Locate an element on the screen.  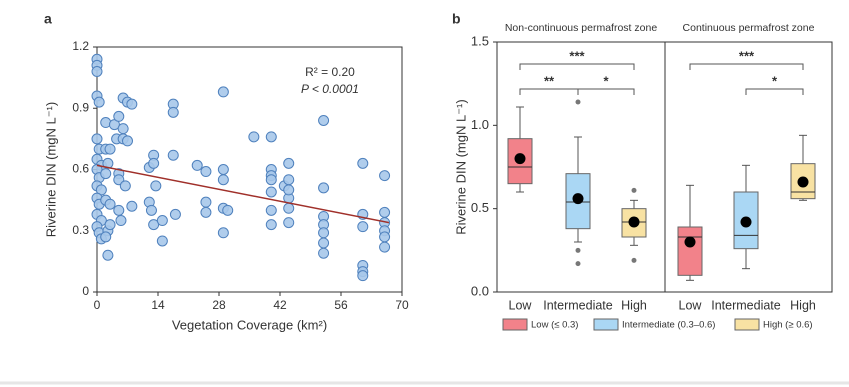
y-tick-label: 1.0 is located at coordinates (480, 124).